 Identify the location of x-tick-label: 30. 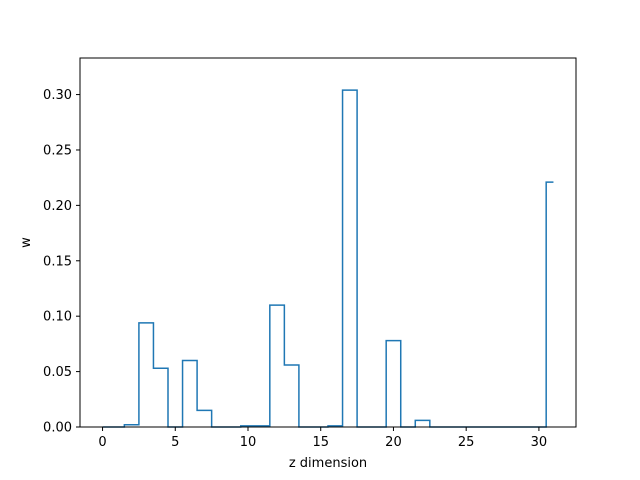
(539, 442).